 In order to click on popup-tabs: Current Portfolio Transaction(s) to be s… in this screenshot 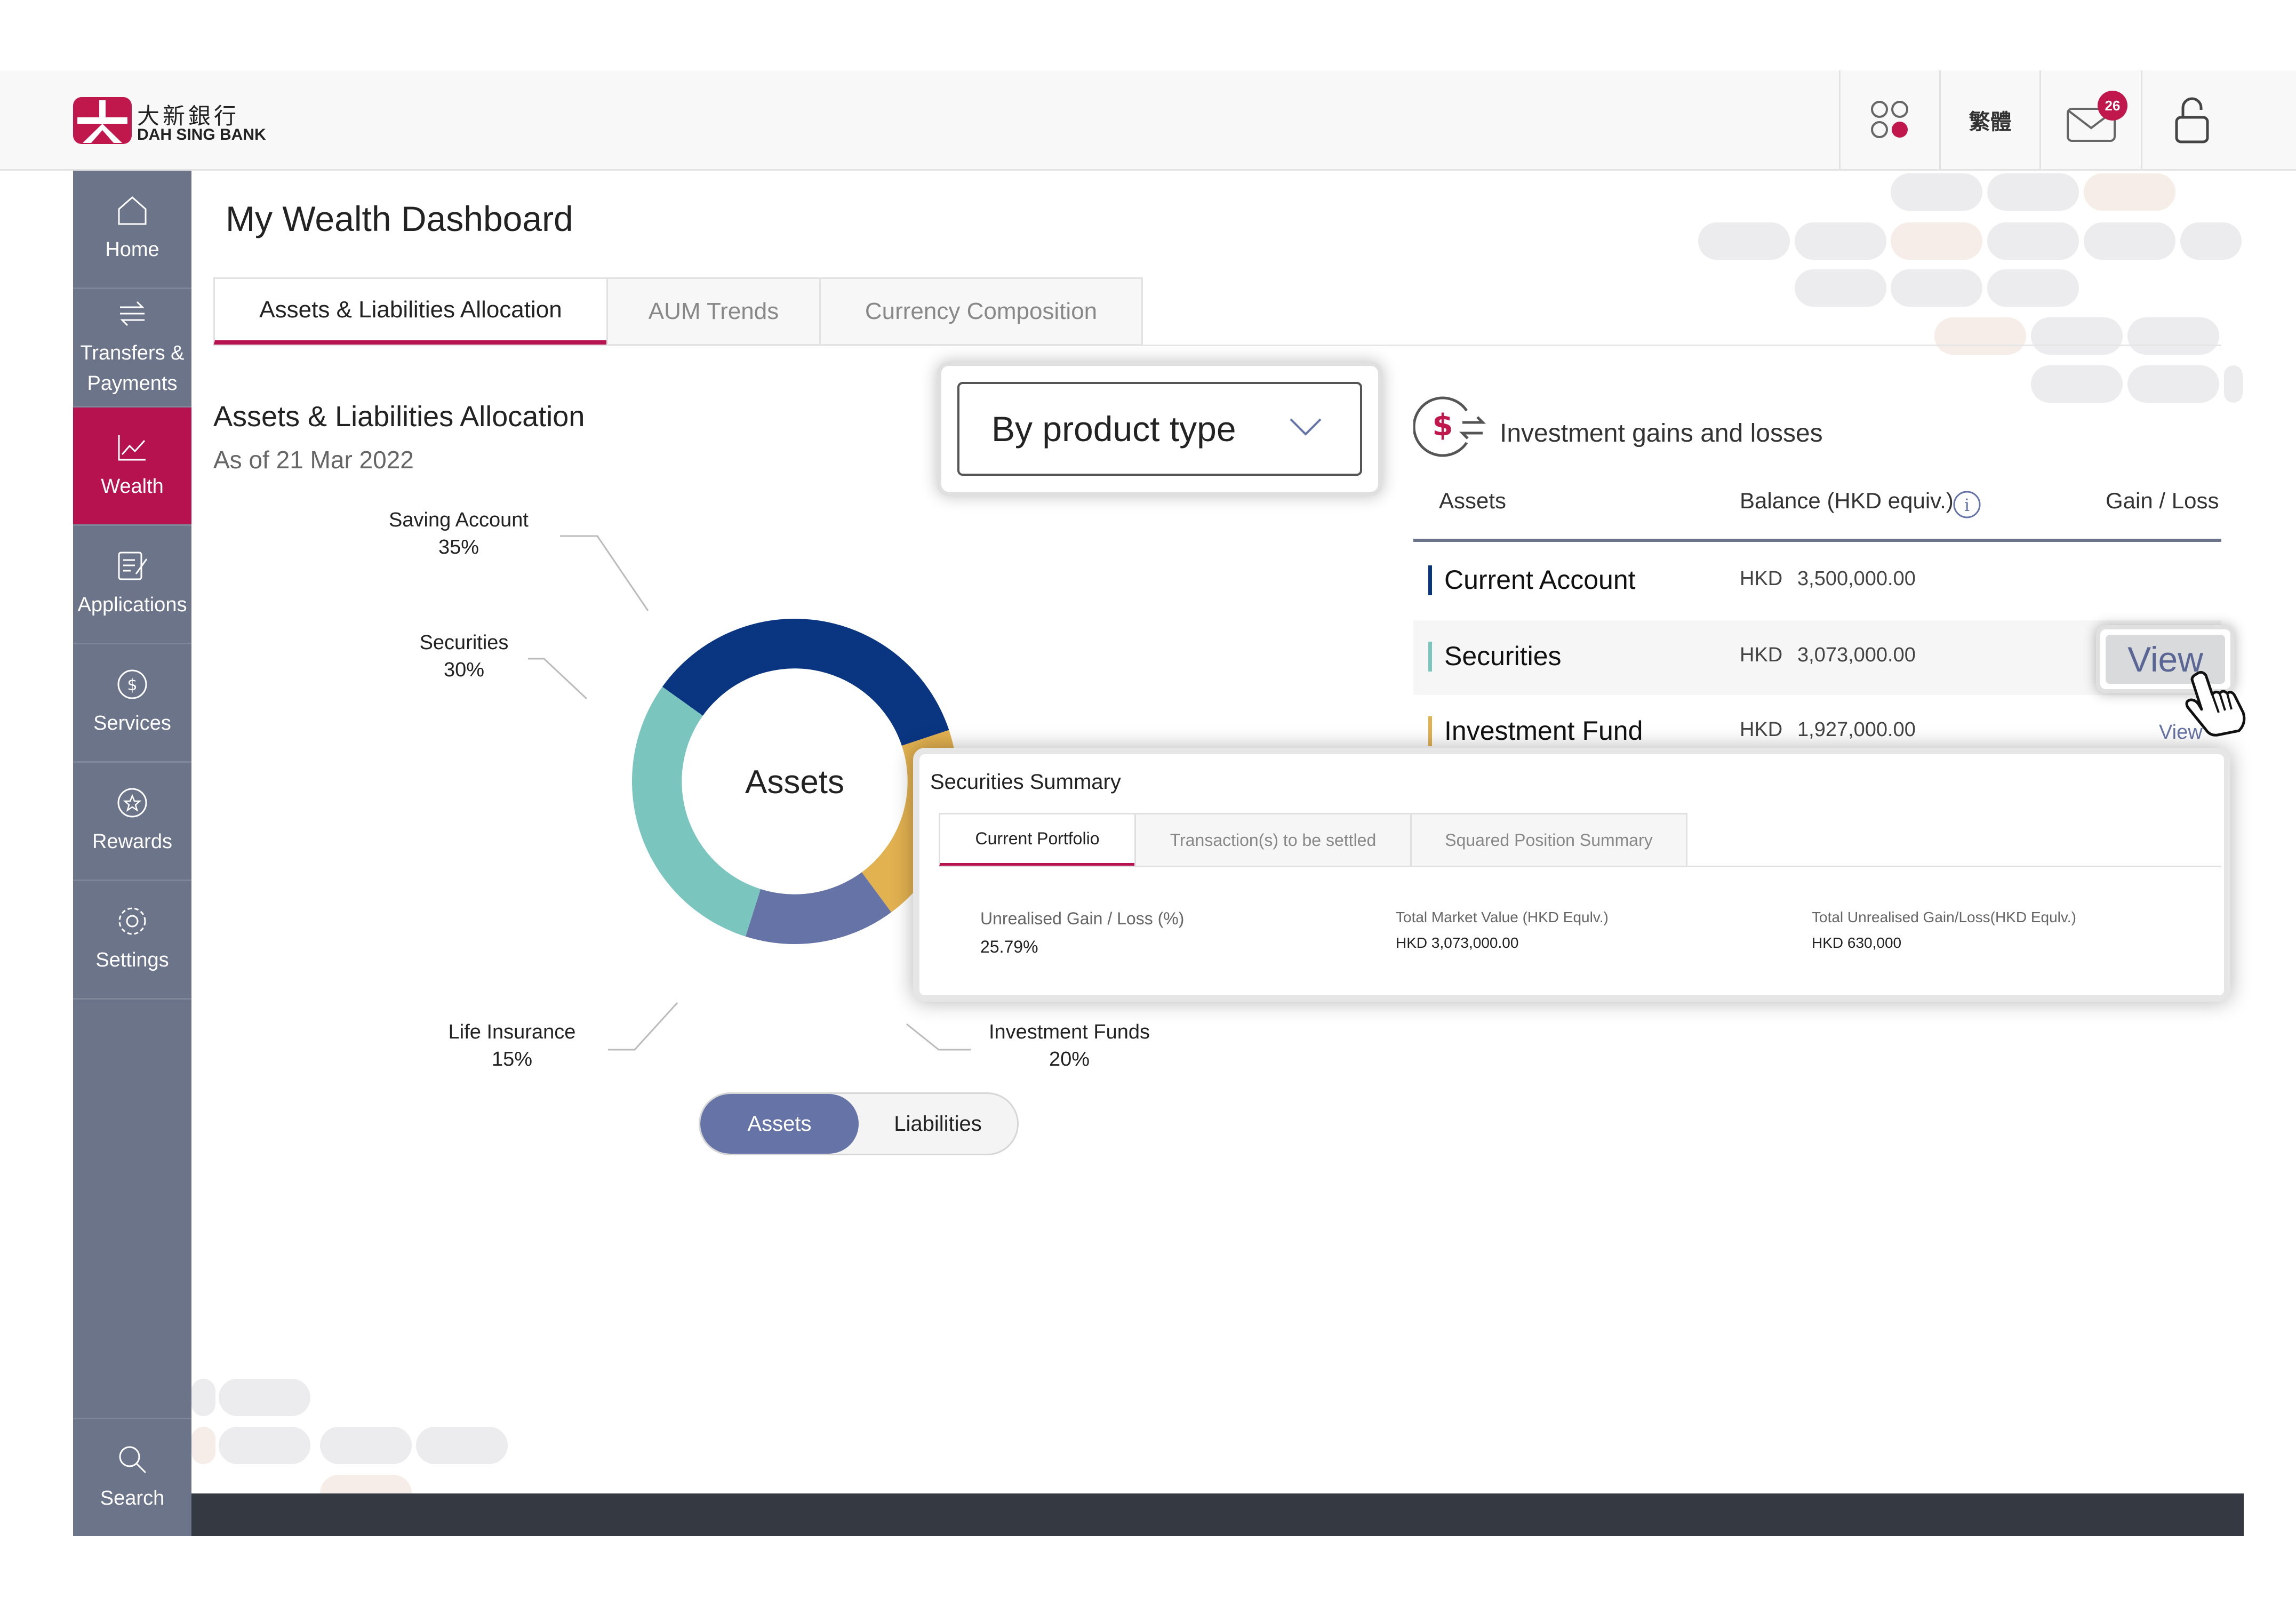, I will do `click(1313, 840)`.